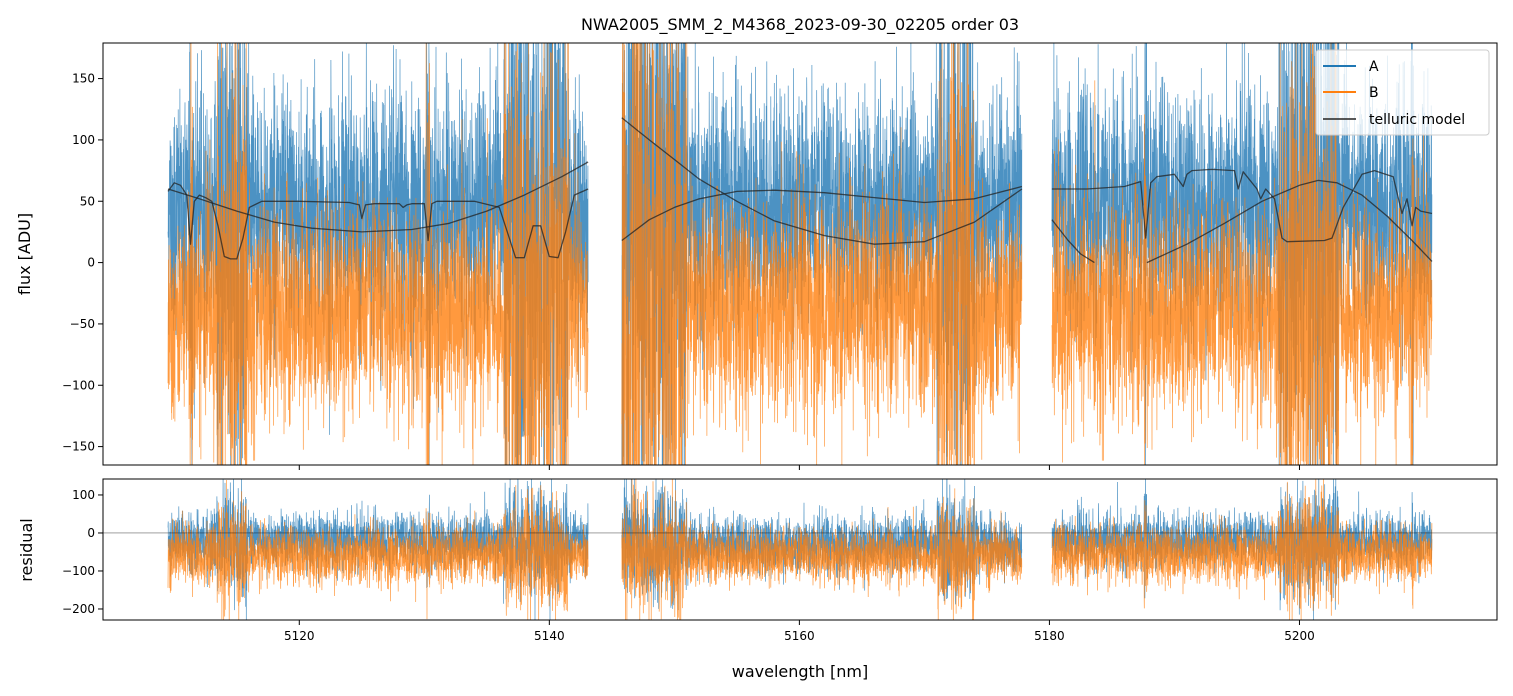 This screenshot has height=696, width=1513. What do you see at coordinates (83, 495) in the screenshot?
I see `residual-y-tick-label: 100` at bounding box center [83, 495].